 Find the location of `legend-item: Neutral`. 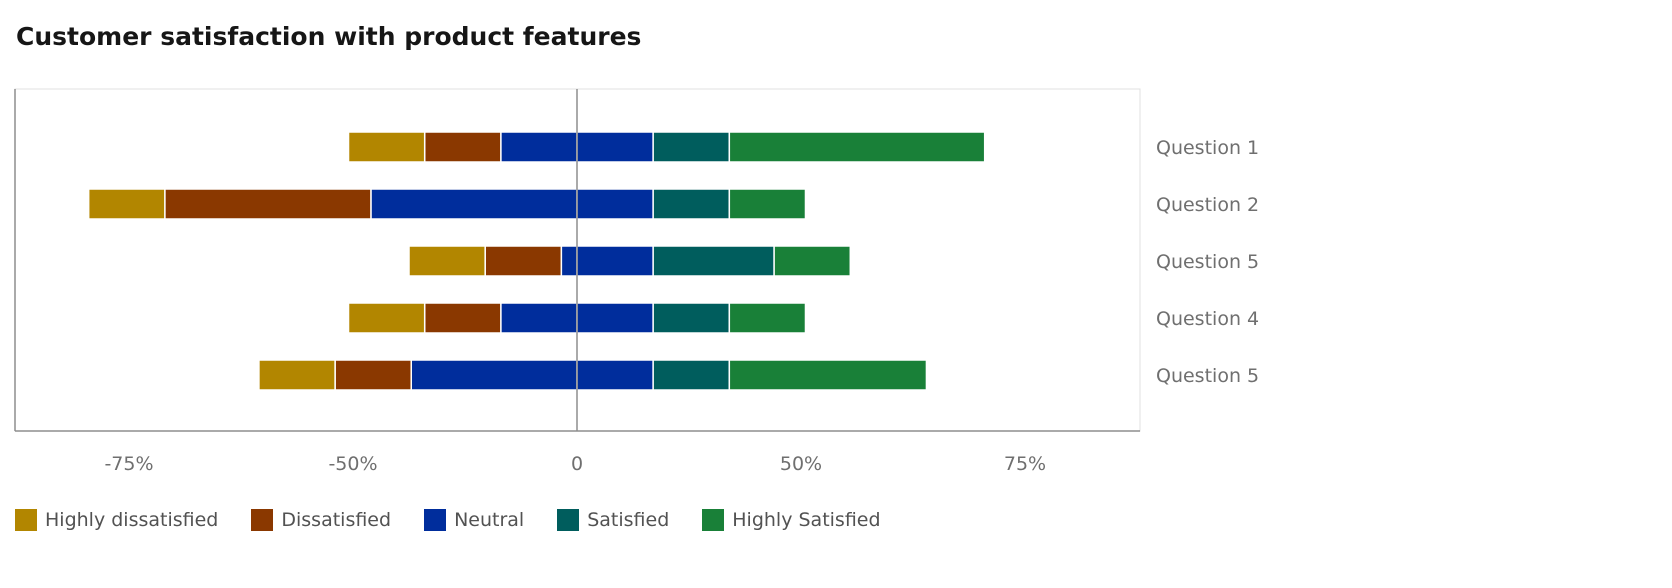

legend-item: Neutral is located at coordinates (474, 520).